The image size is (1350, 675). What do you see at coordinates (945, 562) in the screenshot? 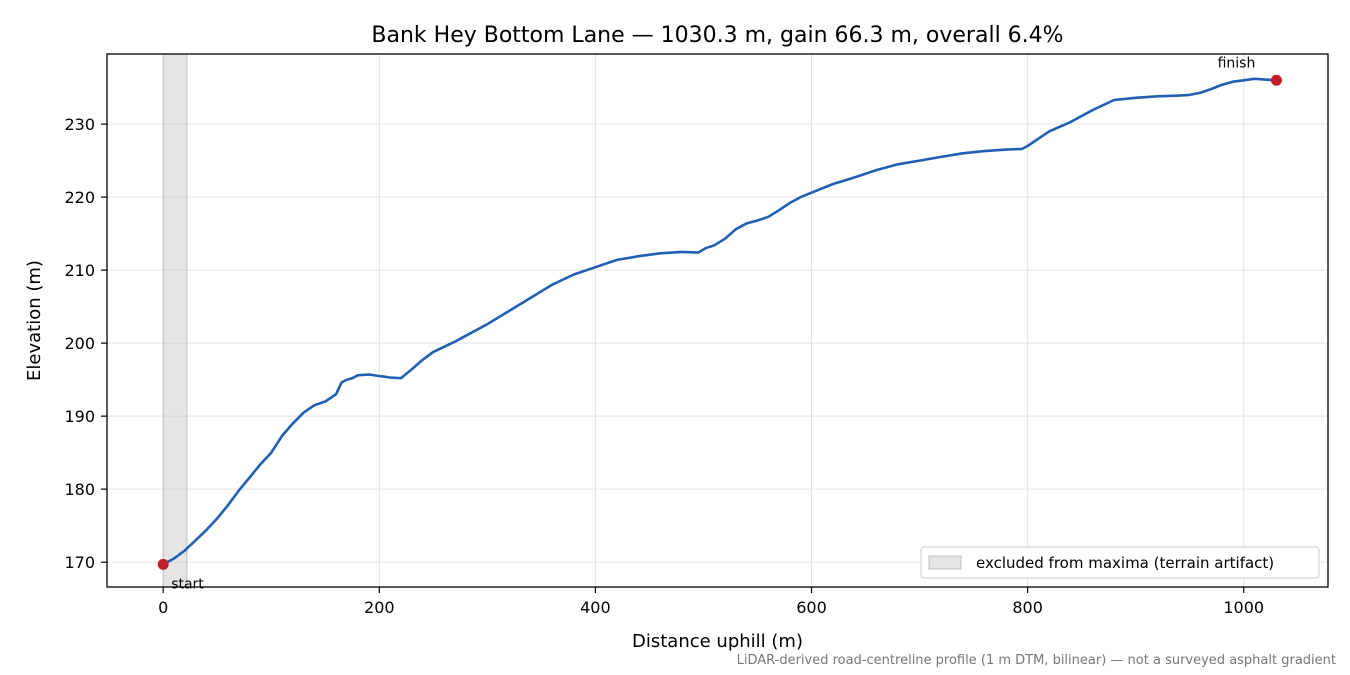
I see `legend-swatch` at bounding box center [945, 562].